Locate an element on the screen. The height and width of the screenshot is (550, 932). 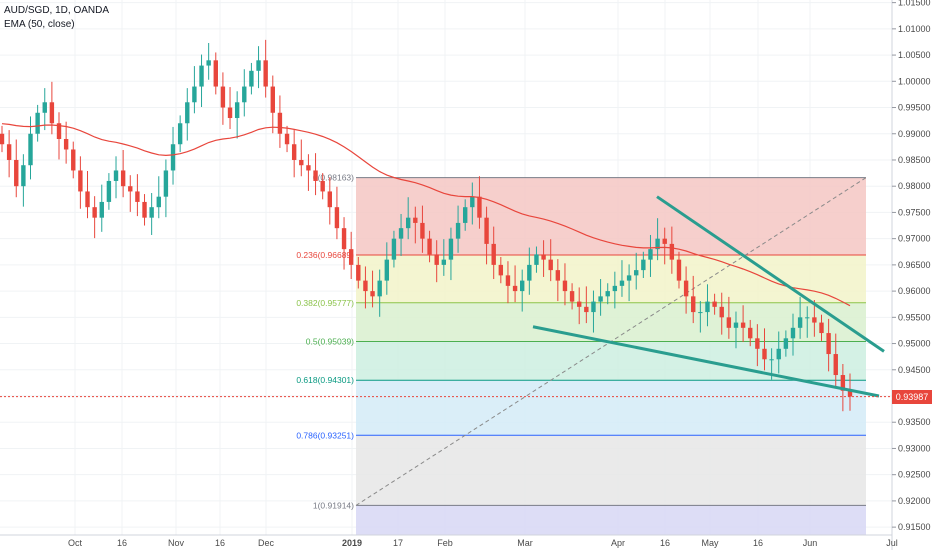
fib-level-label: 0.5(0.95039) is located at coordinates (330, 342).